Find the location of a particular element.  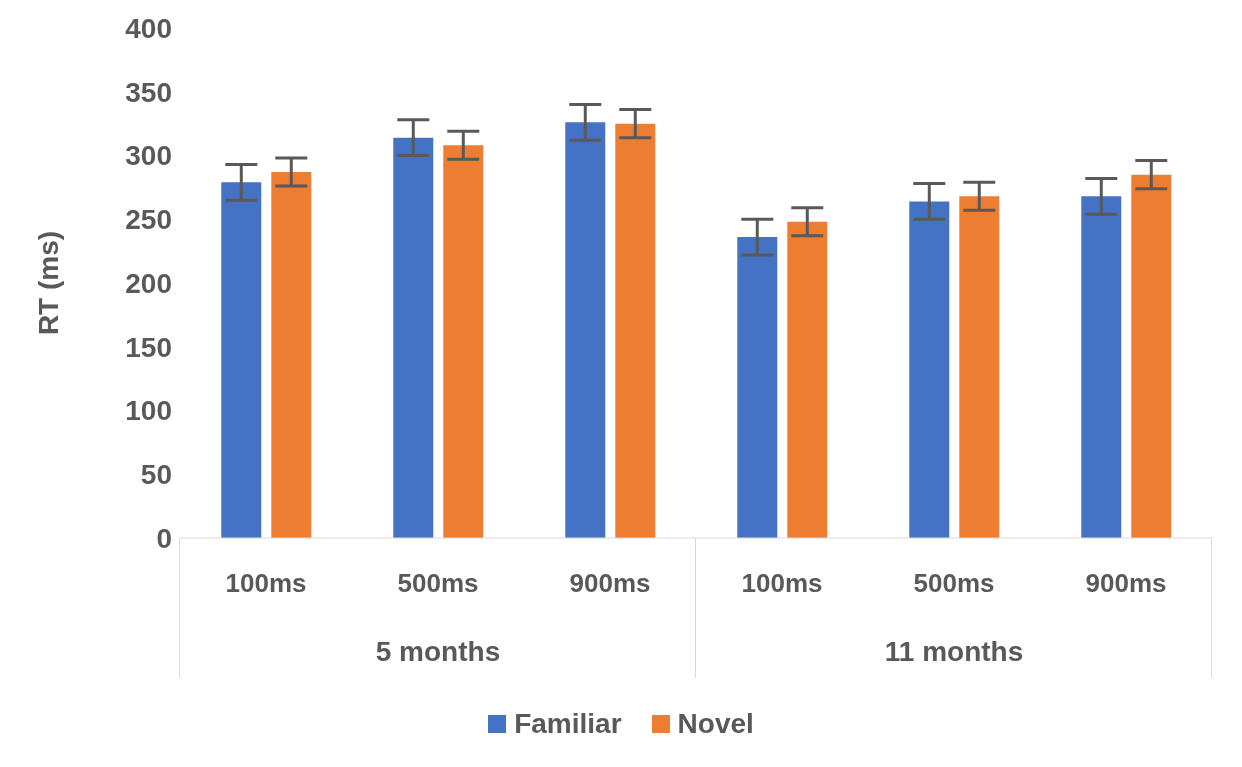

y-axis-title: RT (ms) is located at coordinates (48, 283).